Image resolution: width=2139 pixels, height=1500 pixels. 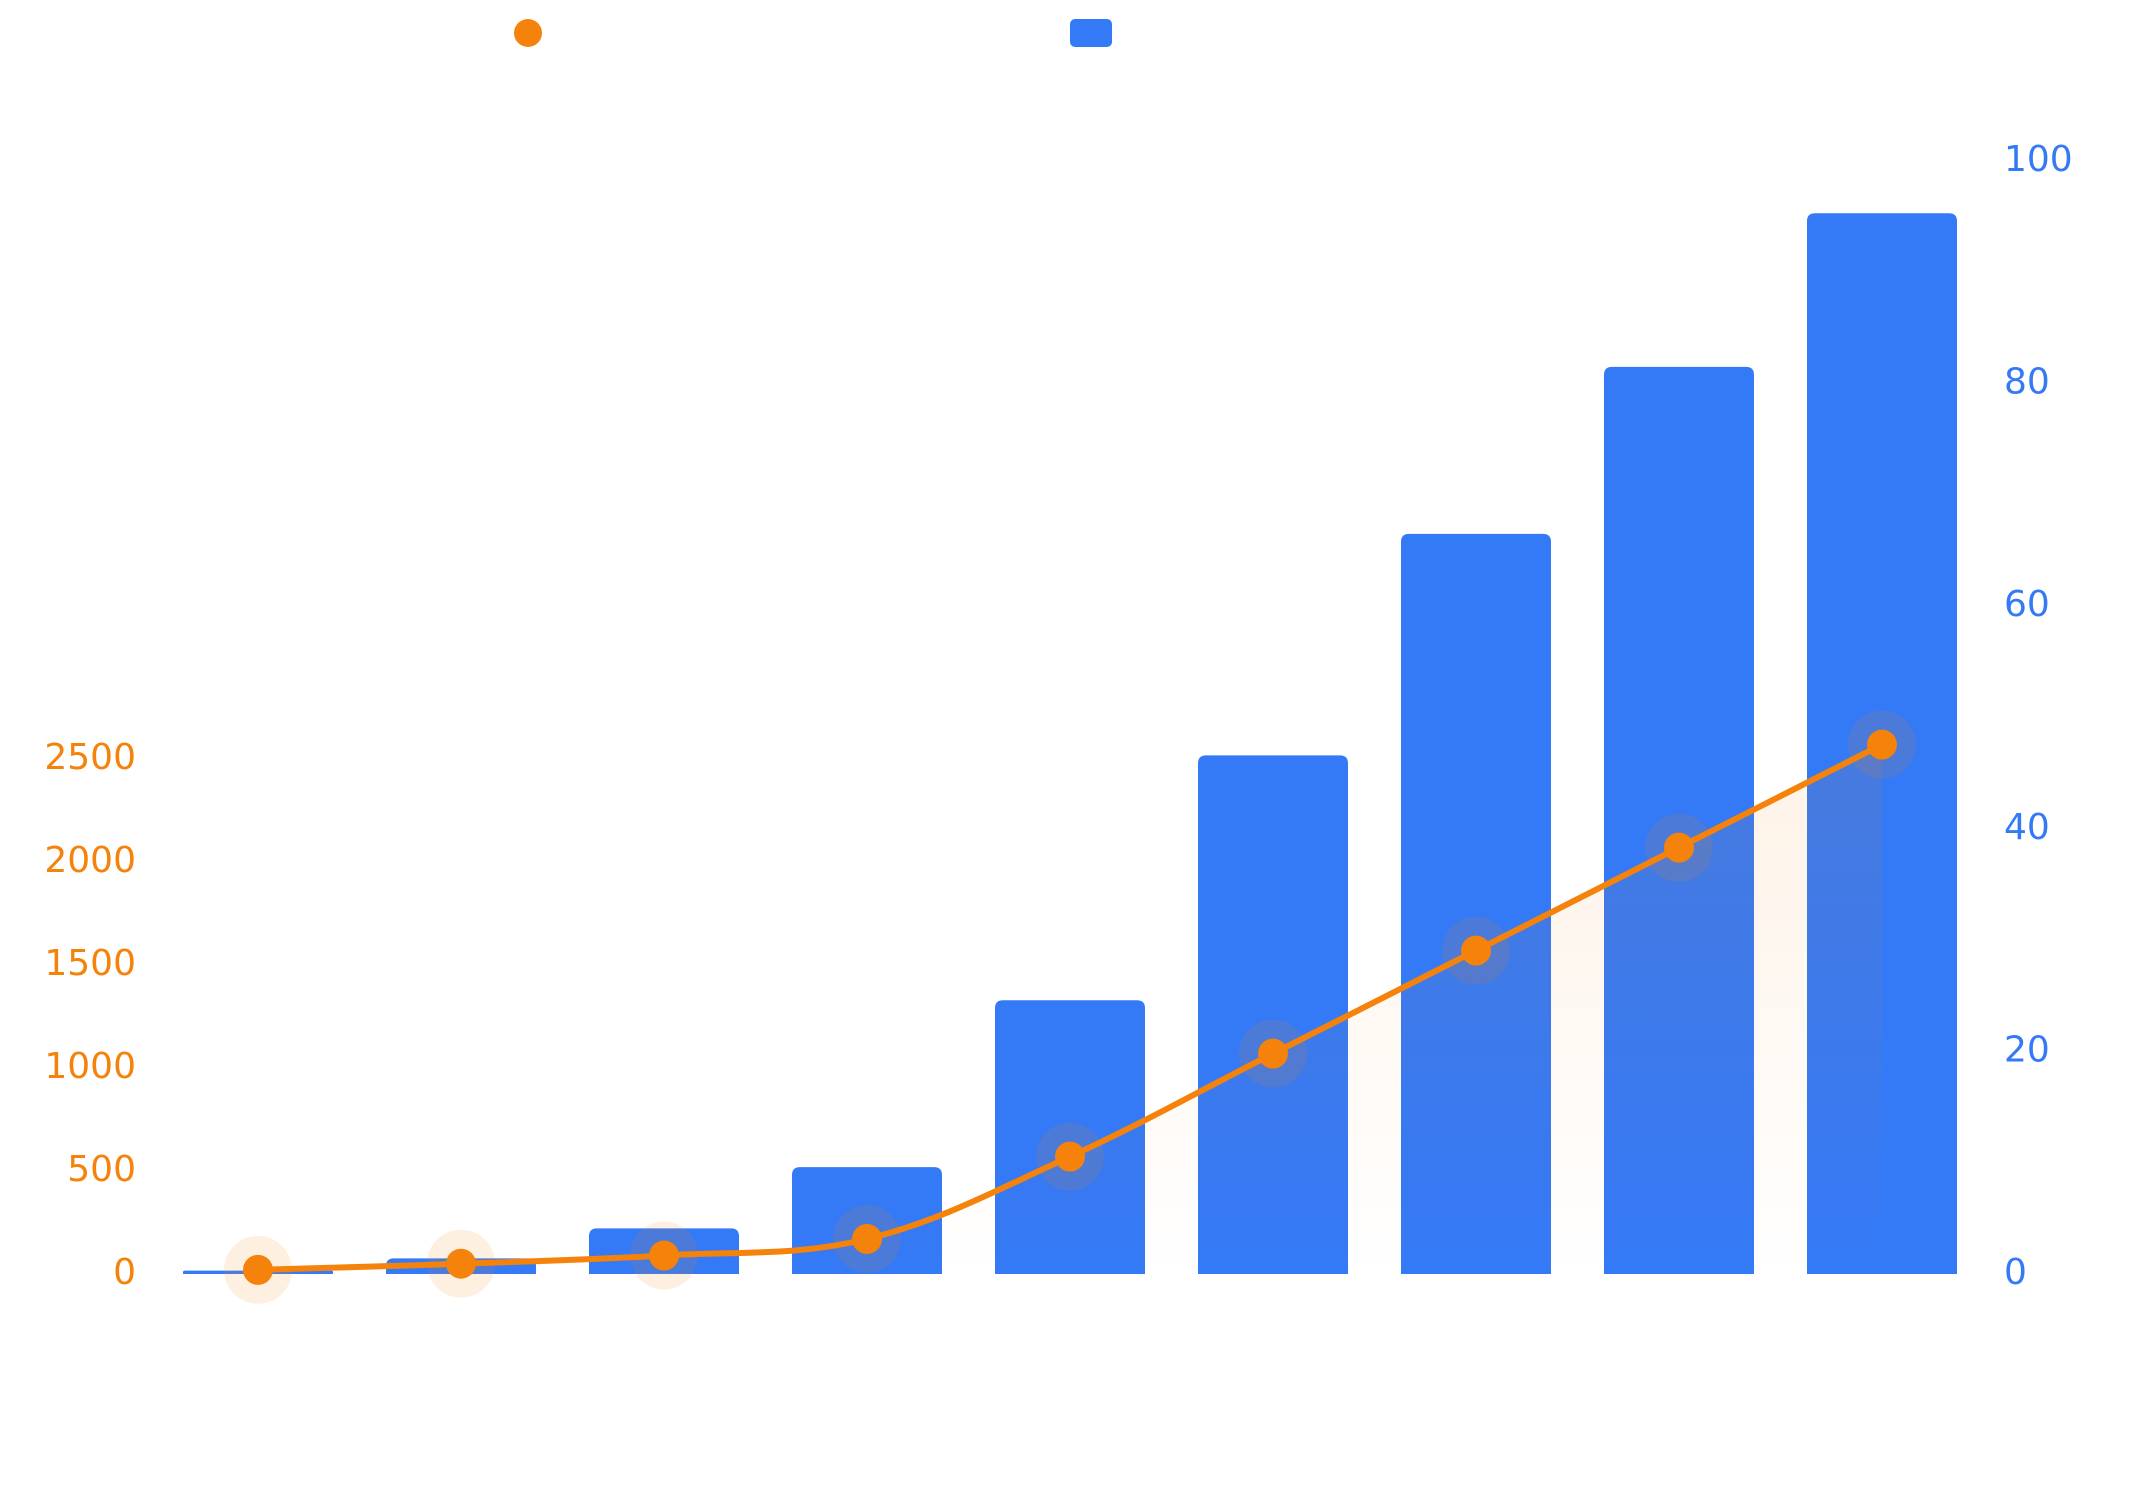 What do you see at coordinates (101, 1169) in the screenshot?
I see `left-tick-label: 500` at bounding box center [101, 1169].